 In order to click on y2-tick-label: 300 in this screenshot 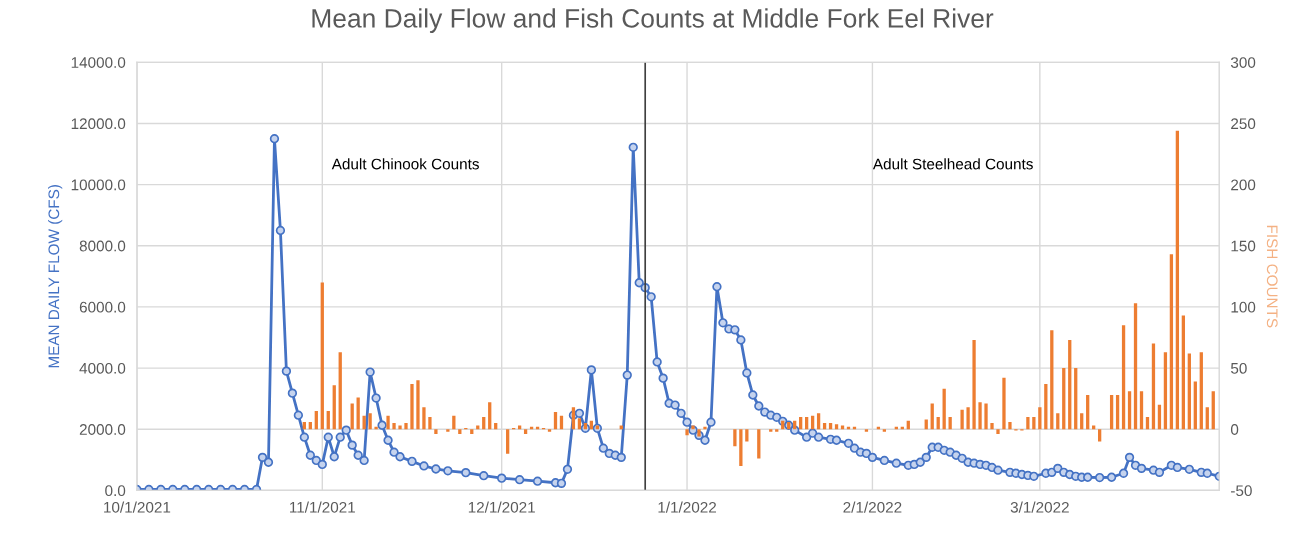, I will do `click(1243, 62)`.